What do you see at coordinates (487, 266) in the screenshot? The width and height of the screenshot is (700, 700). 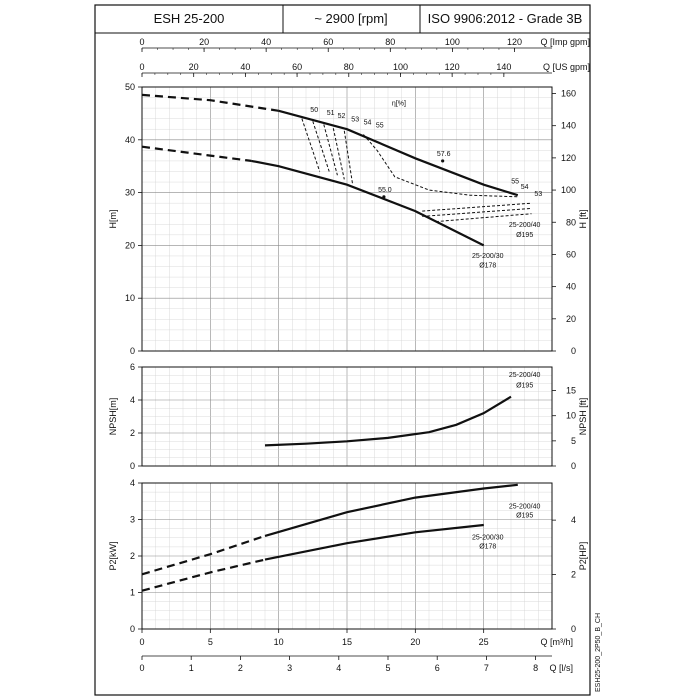 I see `head-series-label-2: Ø178` at bounding box center [487, 266].